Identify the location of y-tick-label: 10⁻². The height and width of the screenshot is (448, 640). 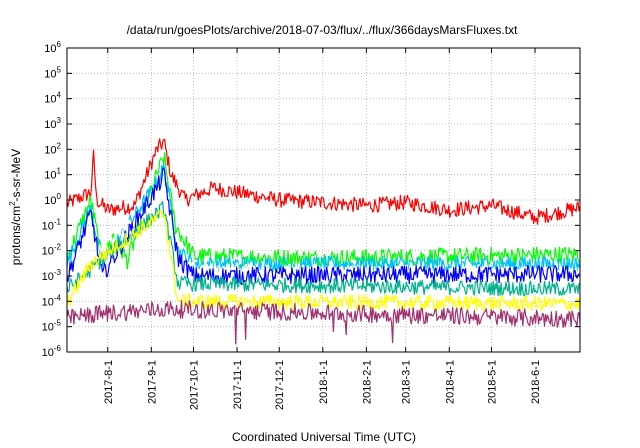
(52, 250).